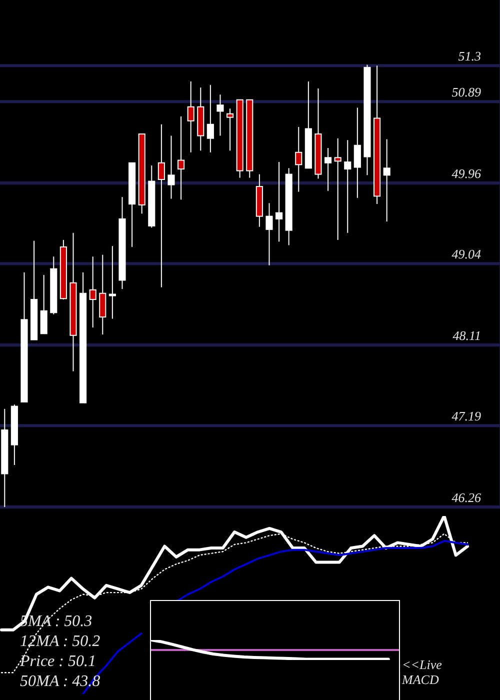 The image size is (500, 700). Describe the element at coordinates (467, 254) in the screenshot. I see `y-tick-label: 49.04` at that location.